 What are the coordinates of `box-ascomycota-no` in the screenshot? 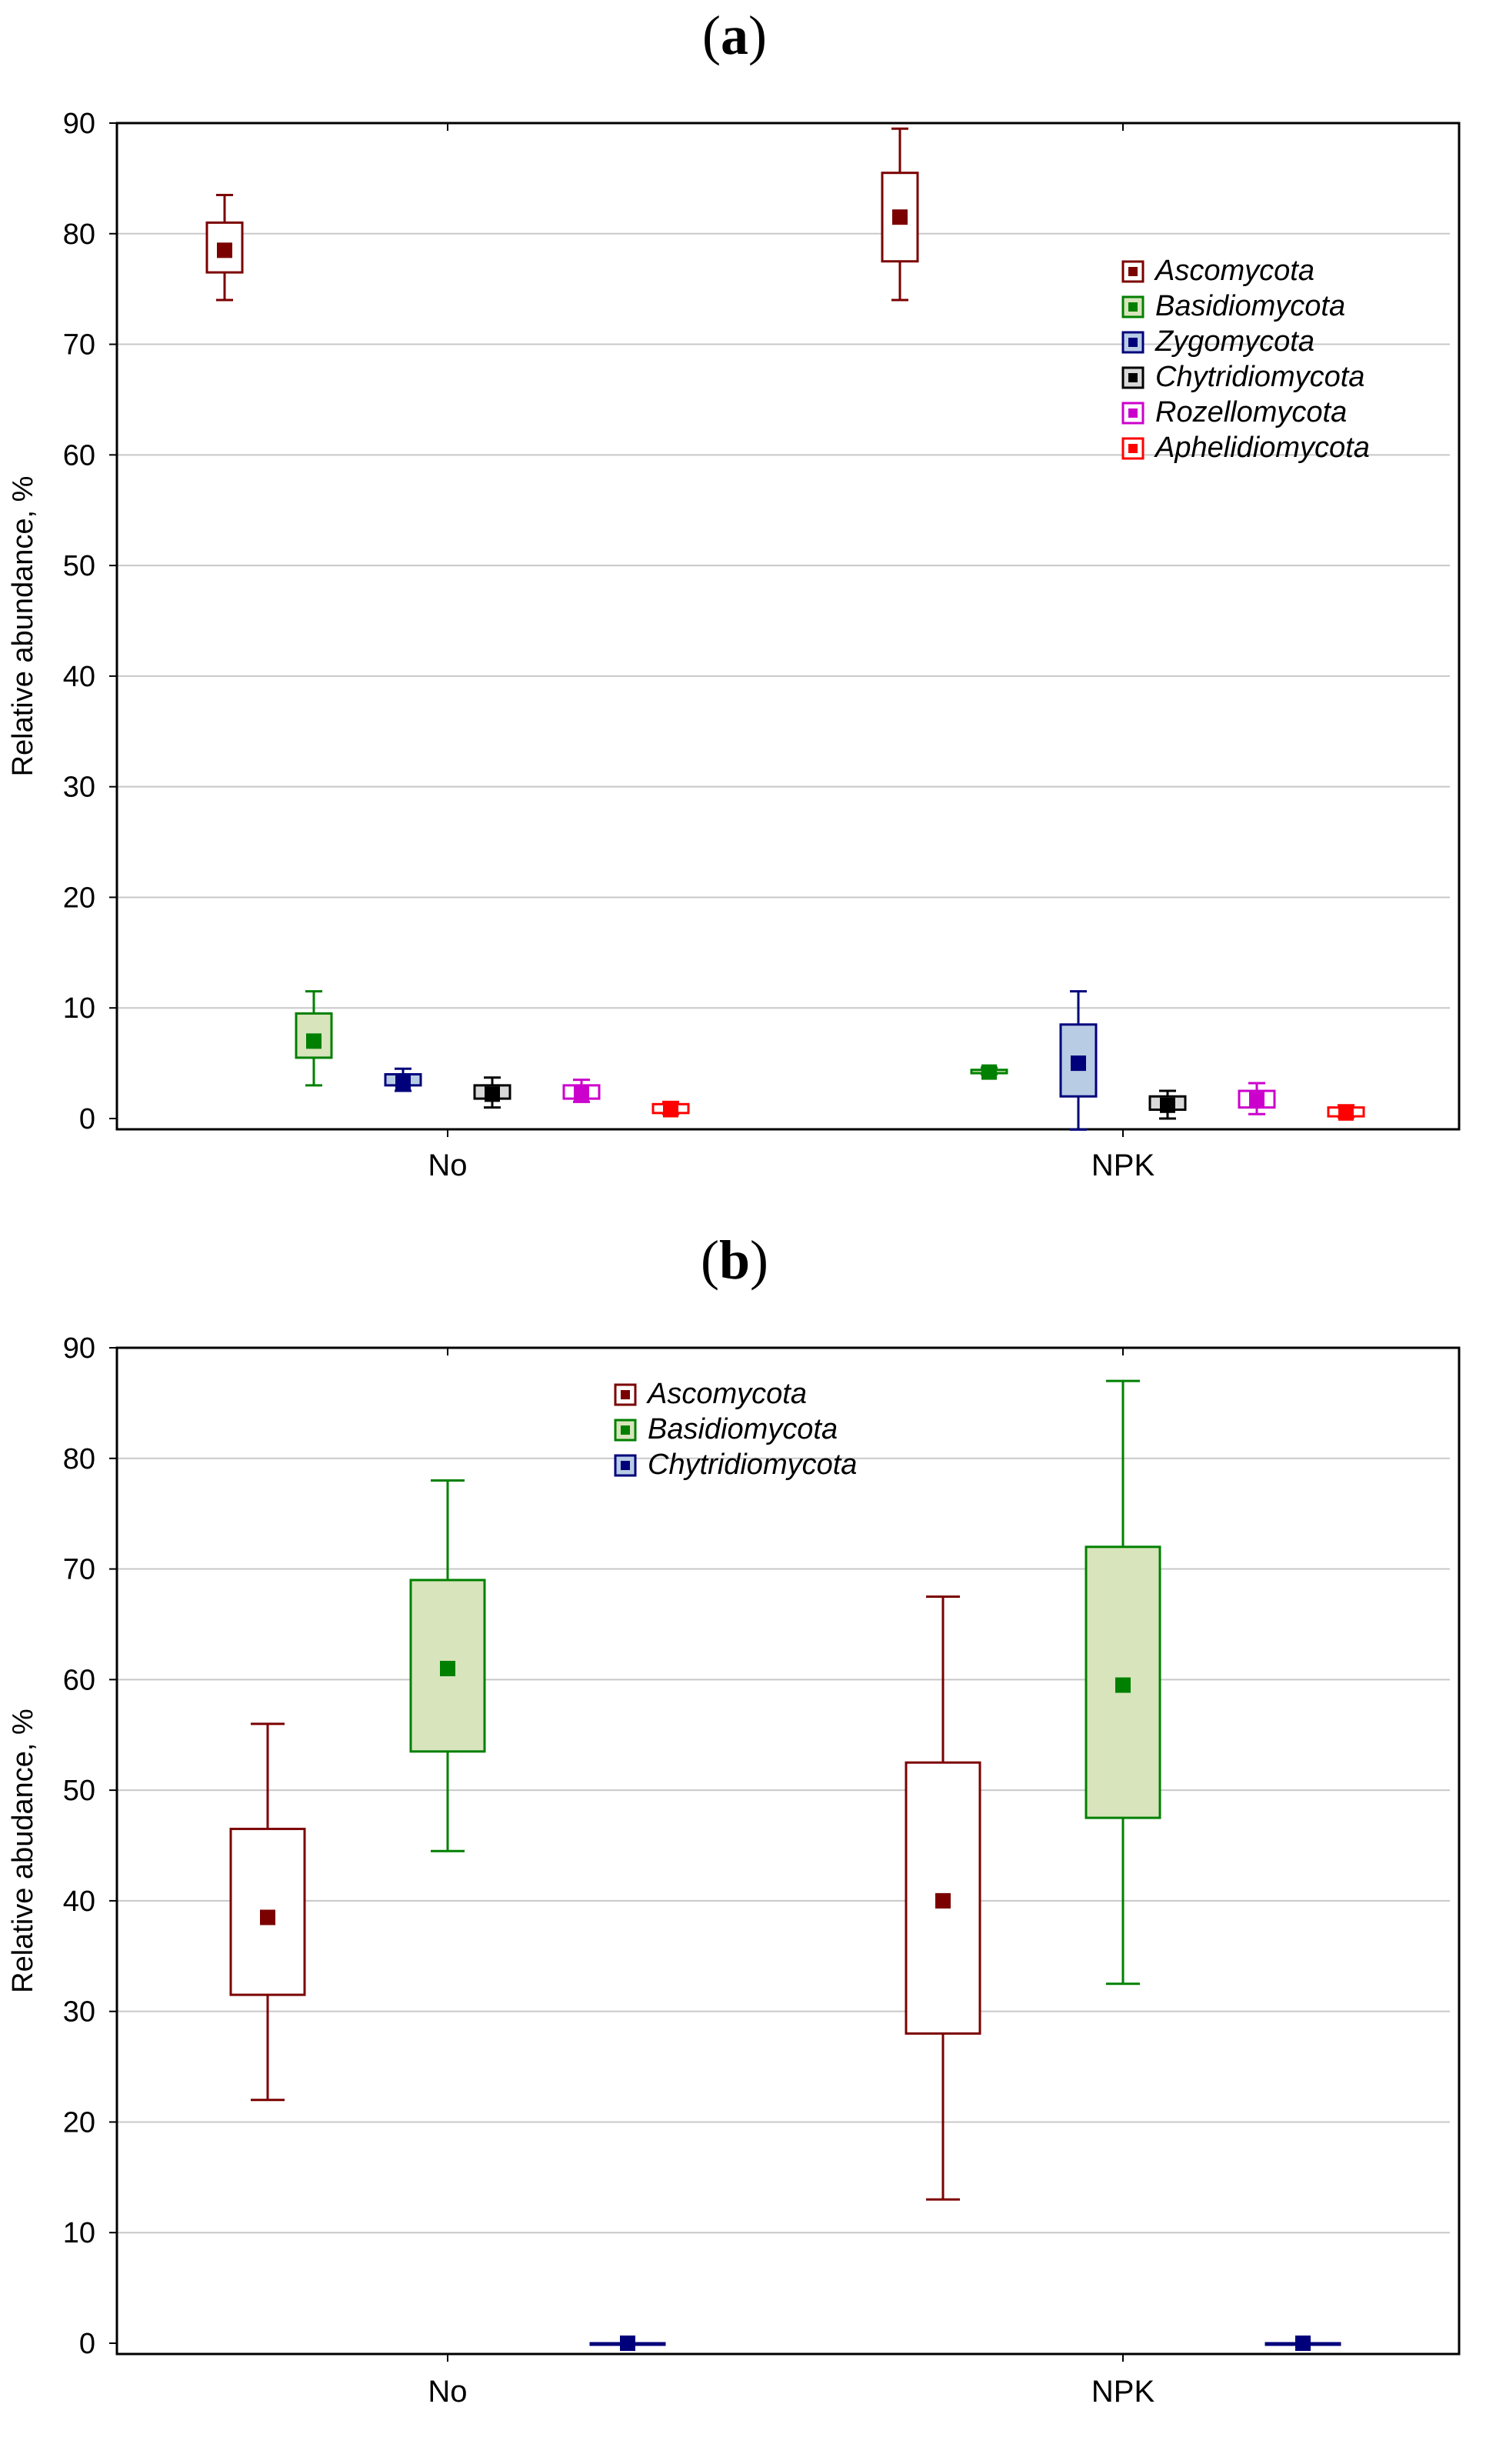 It's located at (267, 1912).